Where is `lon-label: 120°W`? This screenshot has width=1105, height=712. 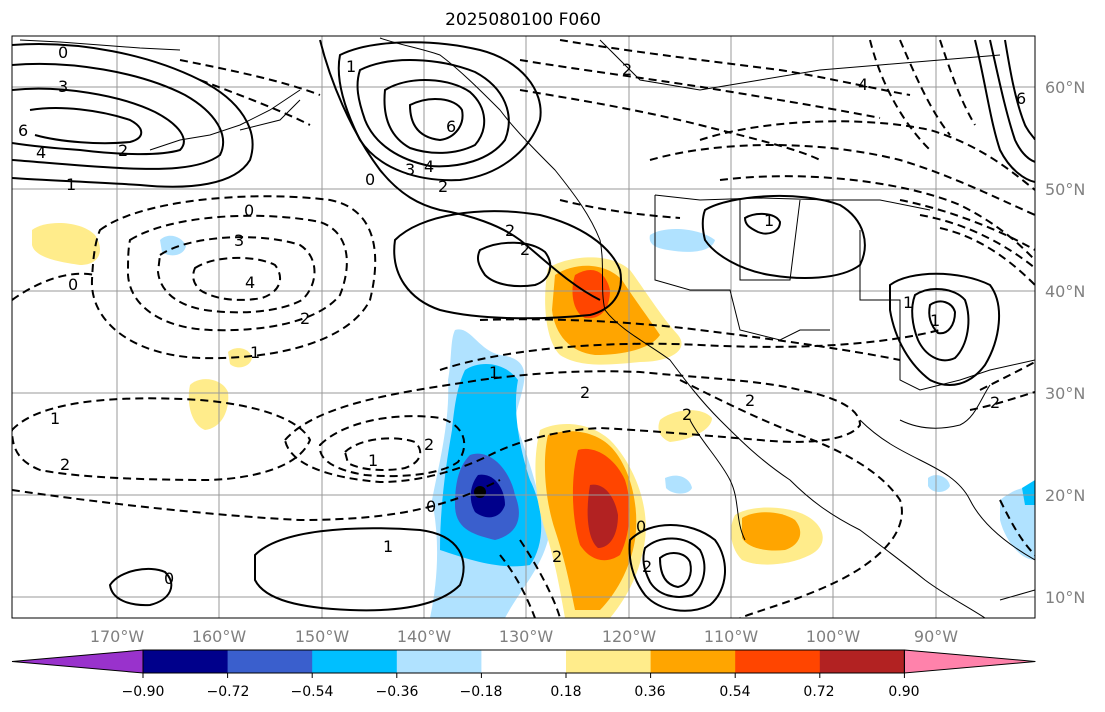
lon-label: 120°W is located at coordinates (629, 636).